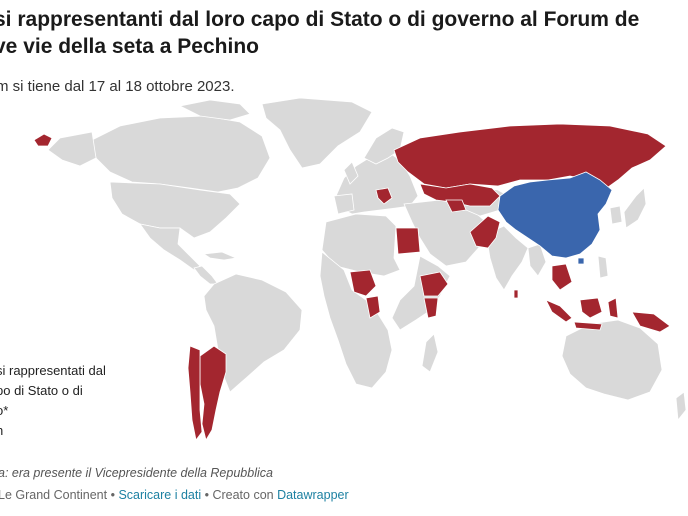 This screenshot has width=688, height=516. Describe the element at coordinates (117, 86) in the screenshot. I see `chart-subtitle: m si tiene dal 17 al 18 ottobre 2023.` at that location.